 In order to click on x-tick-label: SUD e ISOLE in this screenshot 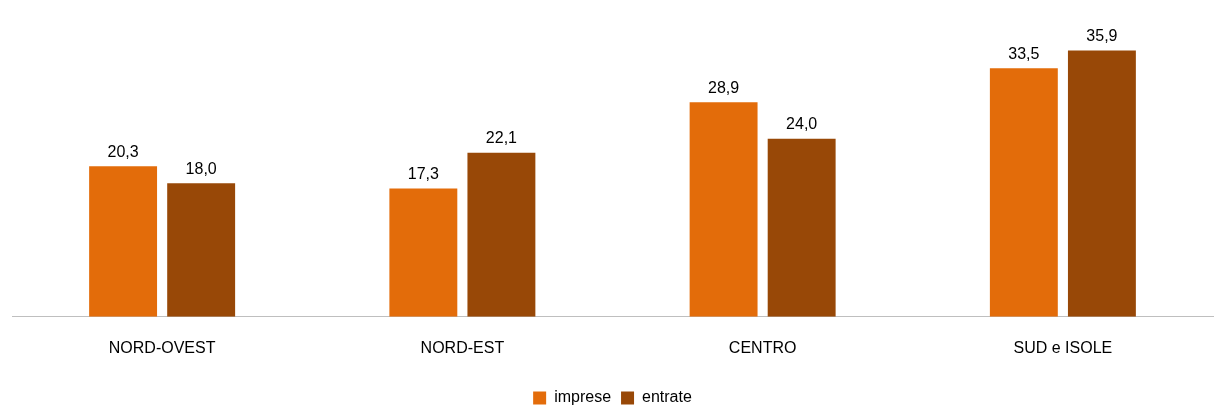, I will do `click(1063, 347)`.